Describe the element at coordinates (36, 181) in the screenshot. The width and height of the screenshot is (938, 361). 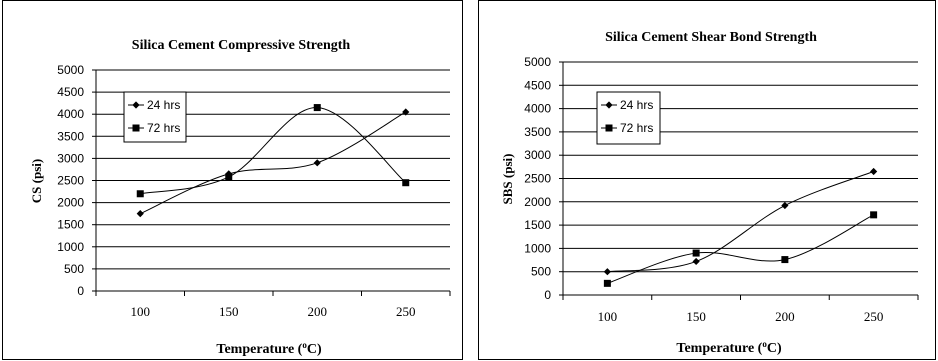
I see `y-axis-label: CS (psi)` at that location.